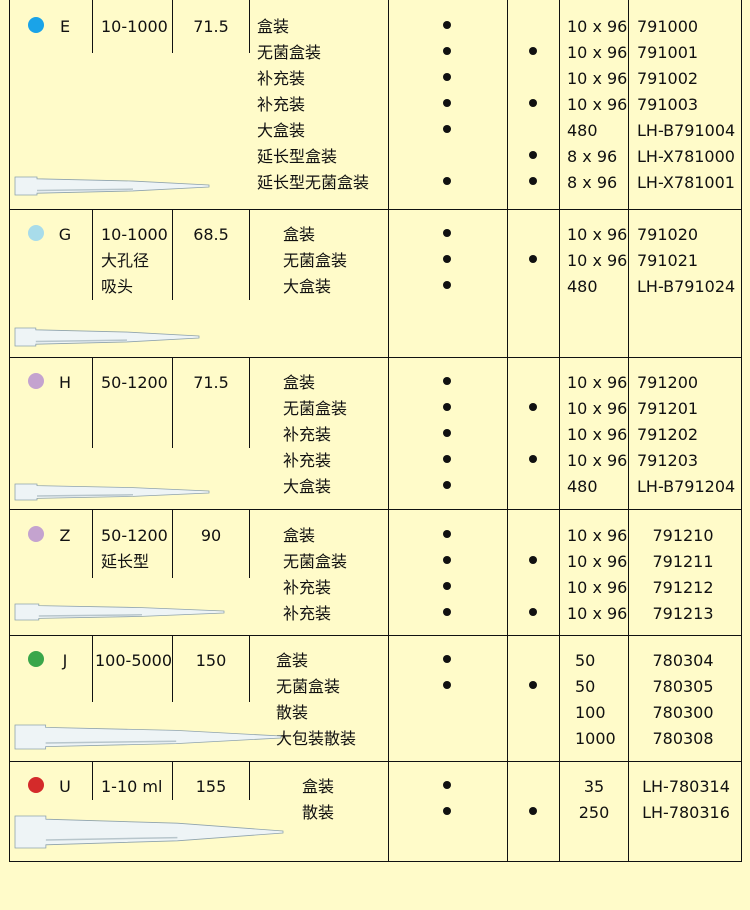  Describe the element at coordinates (65, 786) in the screenshot. I see `tip-code: U` at that location.